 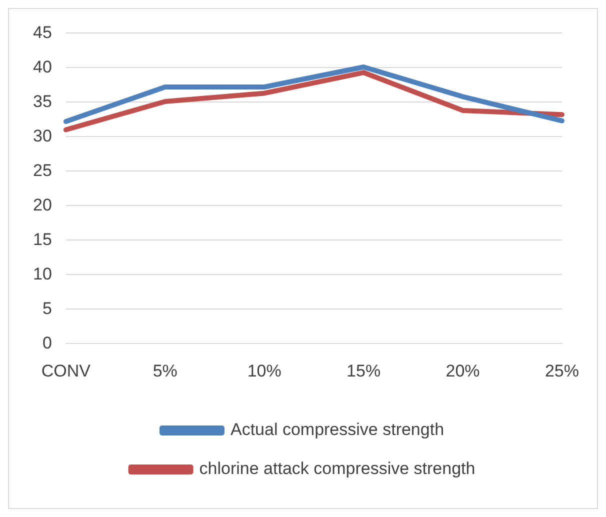 I want to click on legend-label: chlorine attack compressive strength, so click(x=337, y=468).